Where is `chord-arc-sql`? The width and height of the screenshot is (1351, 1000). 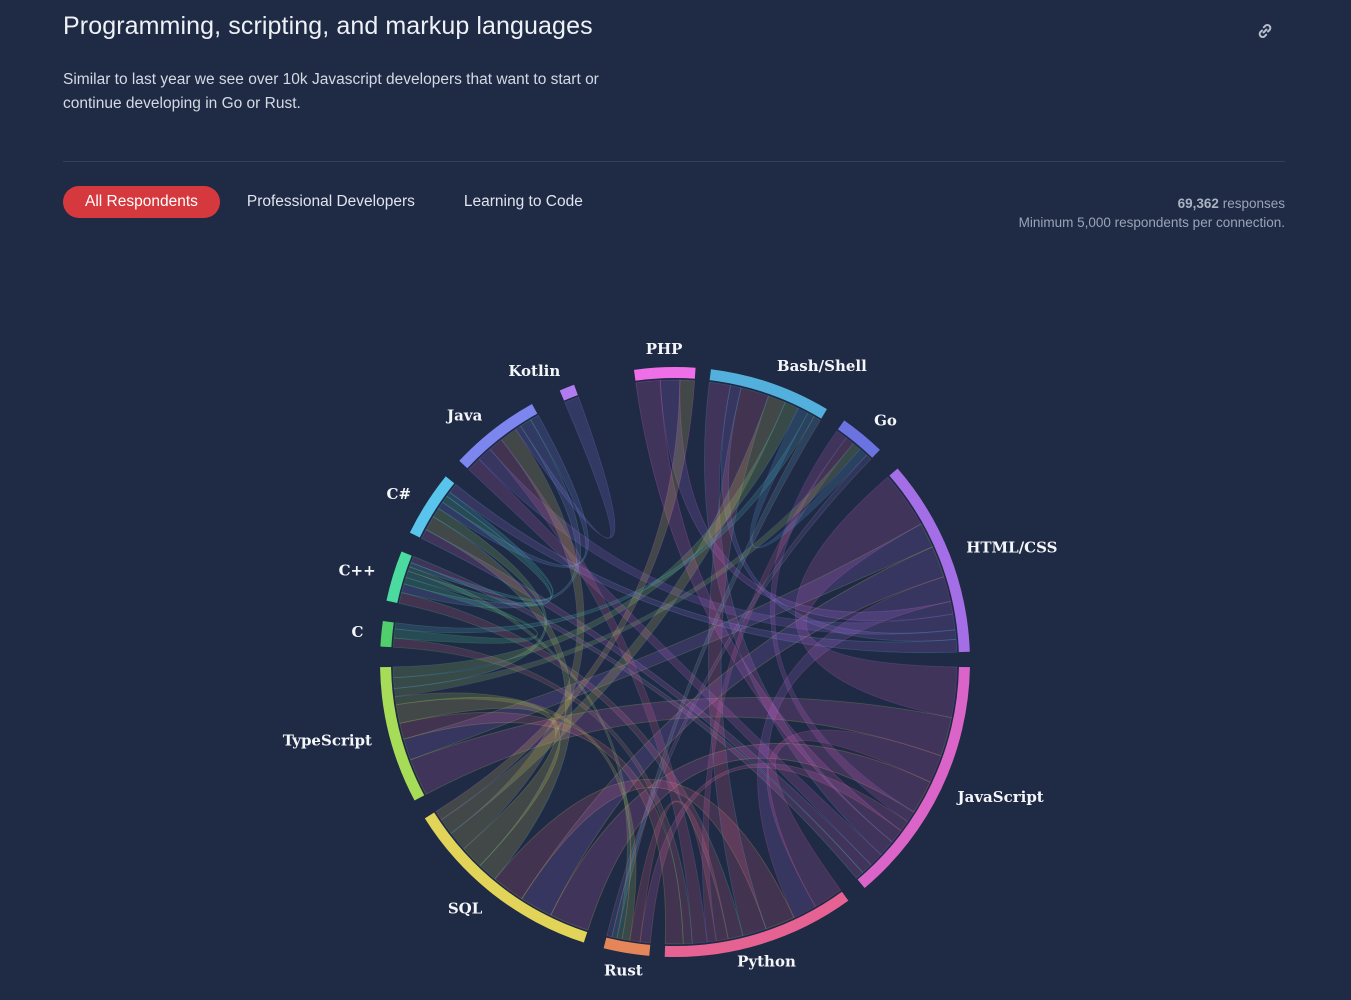
chord-arc-sql is located at coordinates (506, 877).